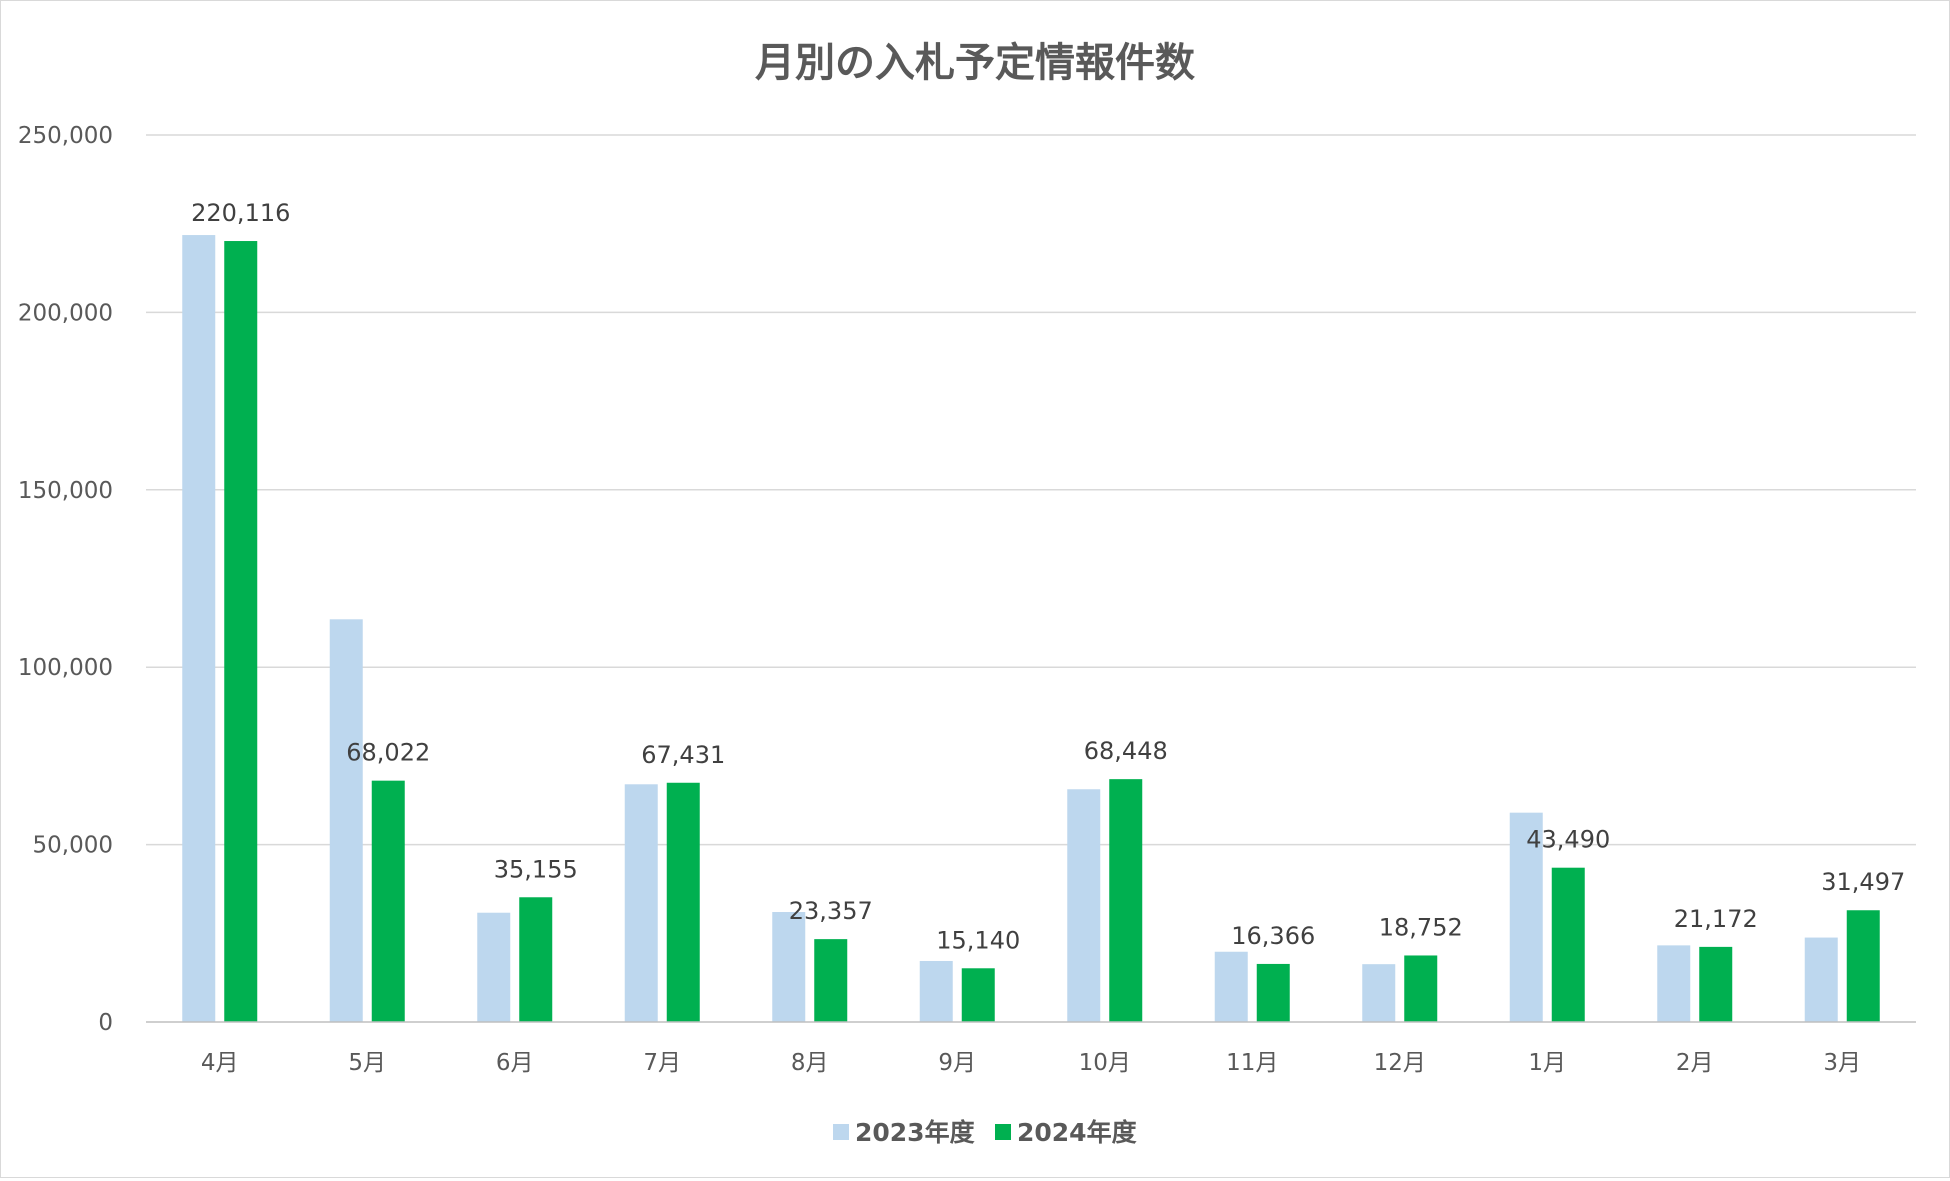  I want to click on x-tick-label: 8月, so click(810, 1063).